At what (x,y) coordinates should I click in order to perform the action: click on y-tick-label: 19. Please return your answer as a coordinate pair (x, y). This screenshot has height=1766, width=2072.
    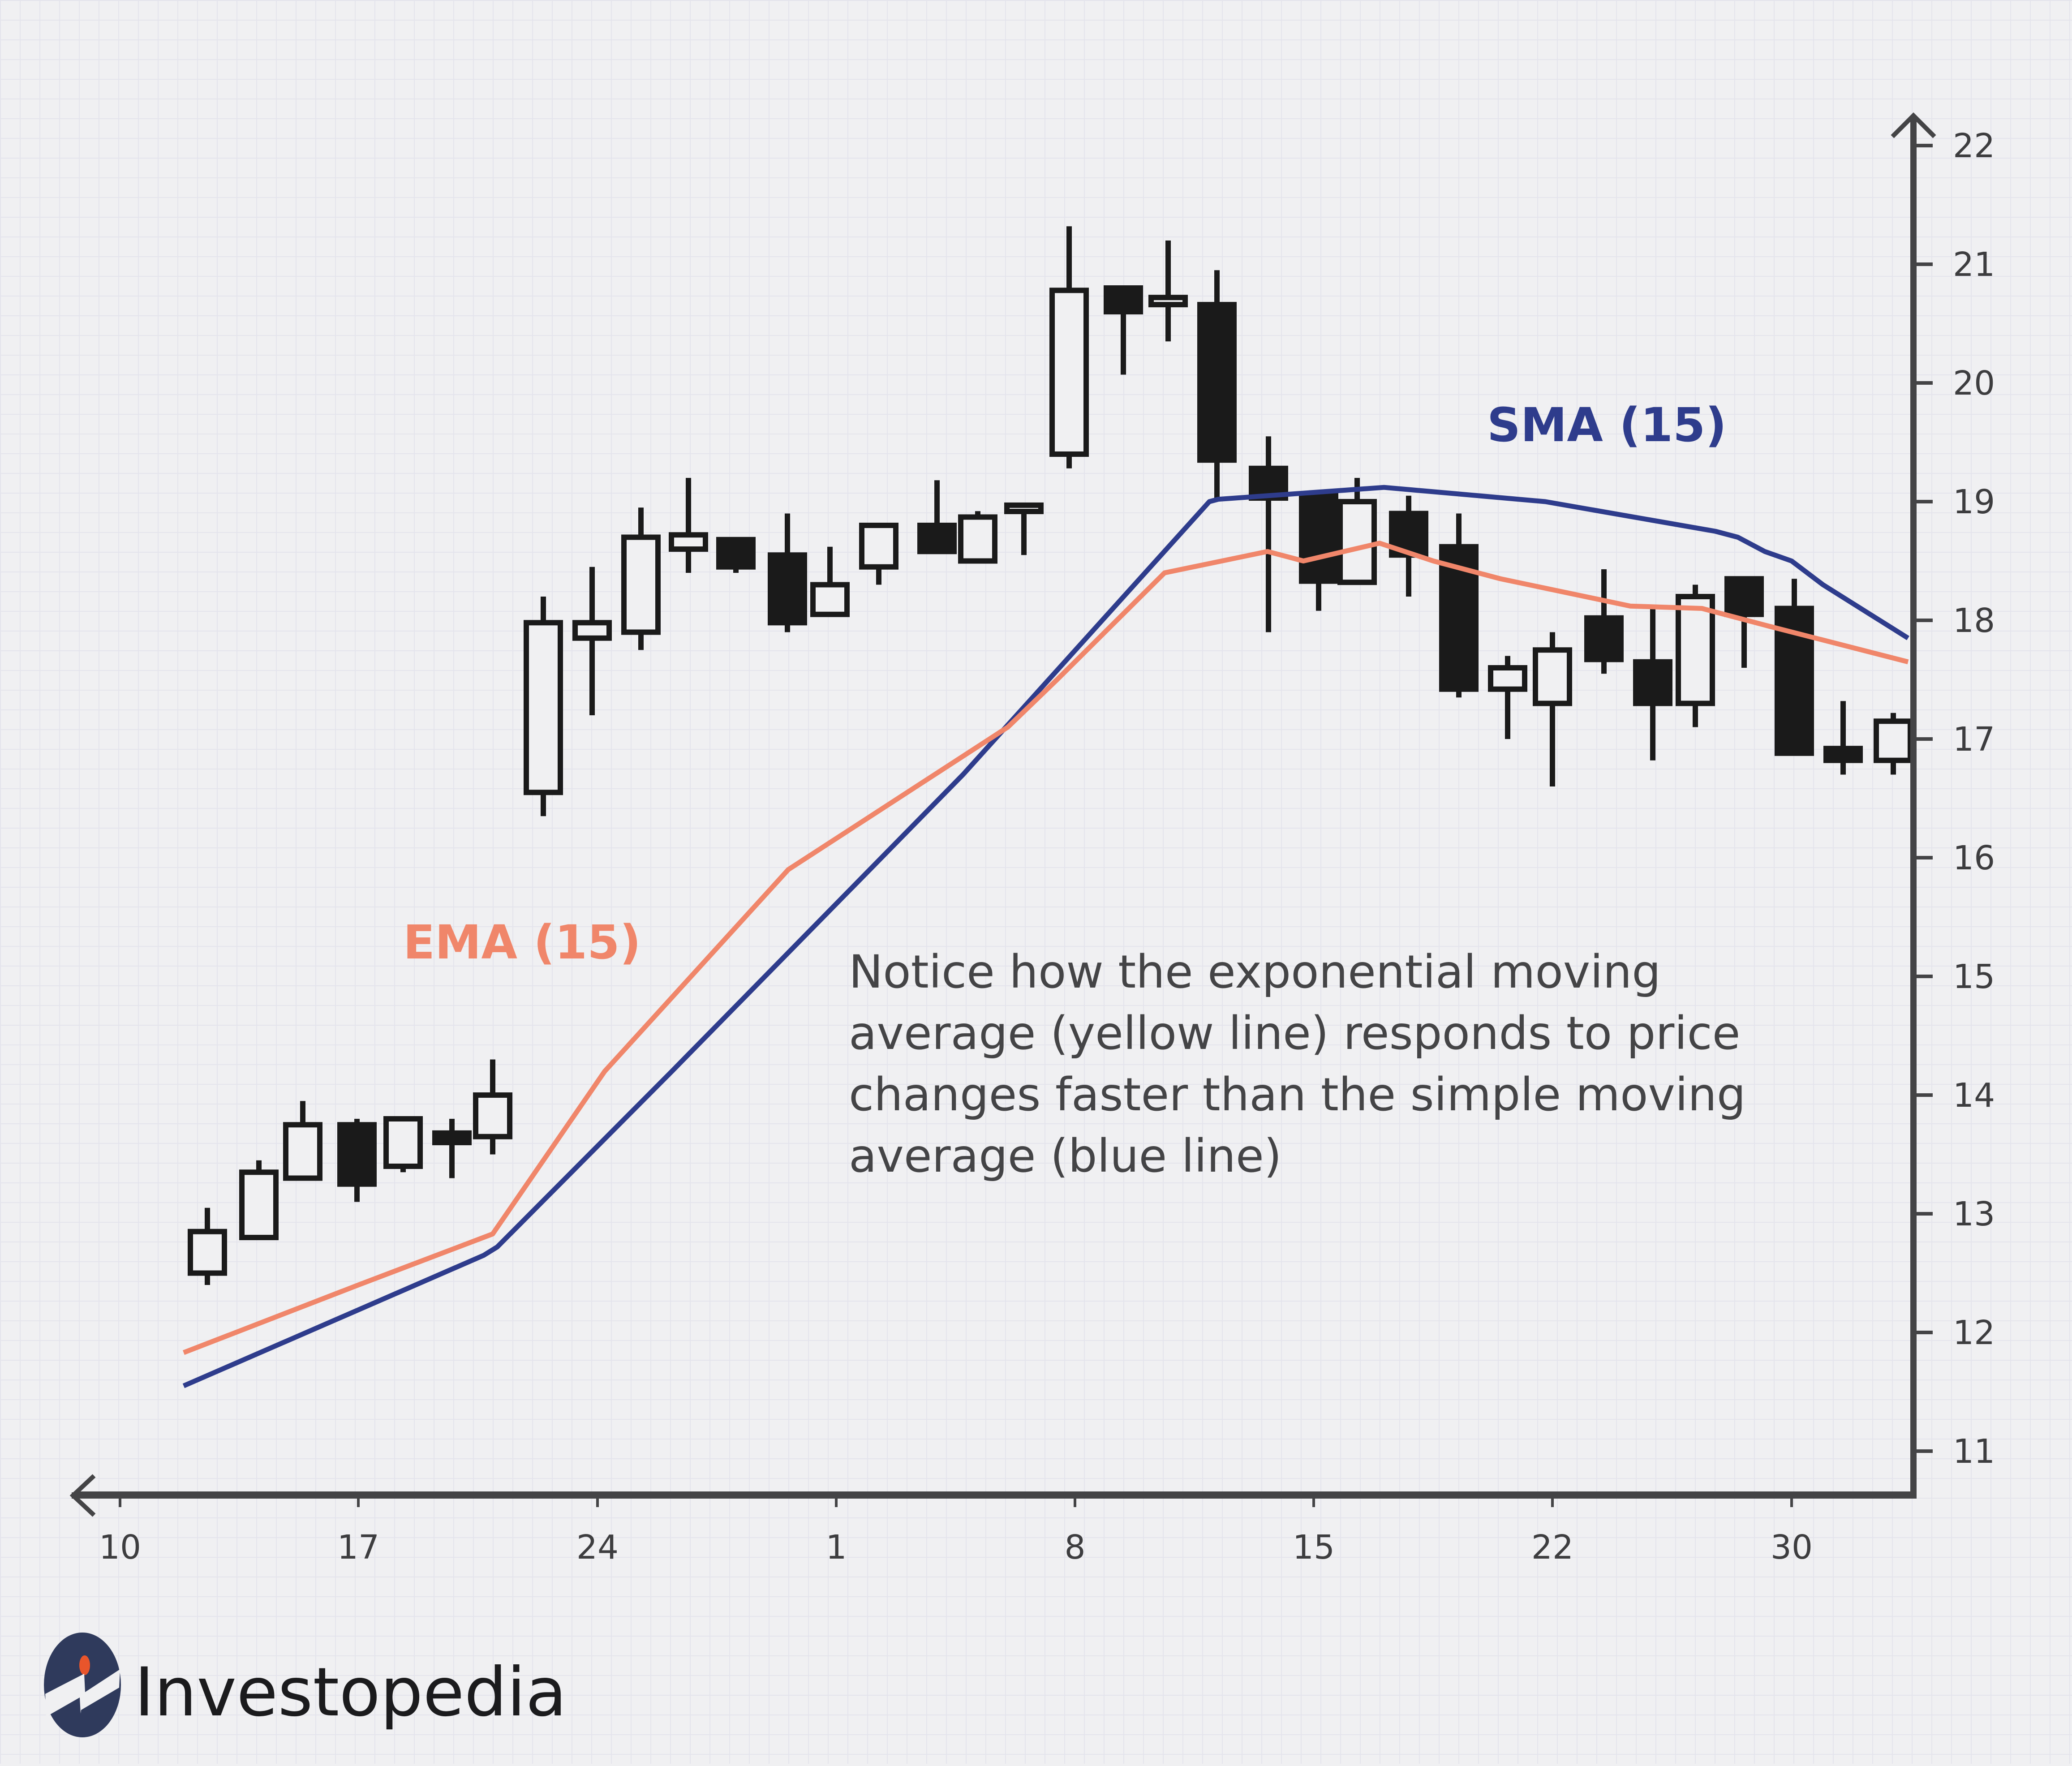
    Looking at the image, I should click on (1974, 502).